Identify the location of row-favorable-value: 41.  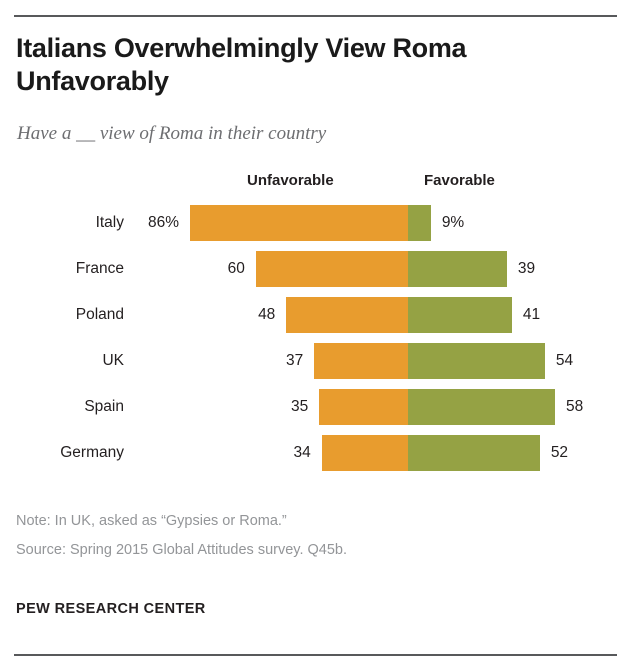
(531, 314).